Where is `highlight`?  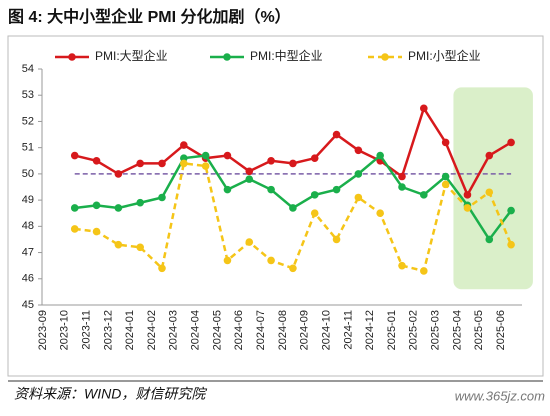
highlight is located at coordinates (493, 188).